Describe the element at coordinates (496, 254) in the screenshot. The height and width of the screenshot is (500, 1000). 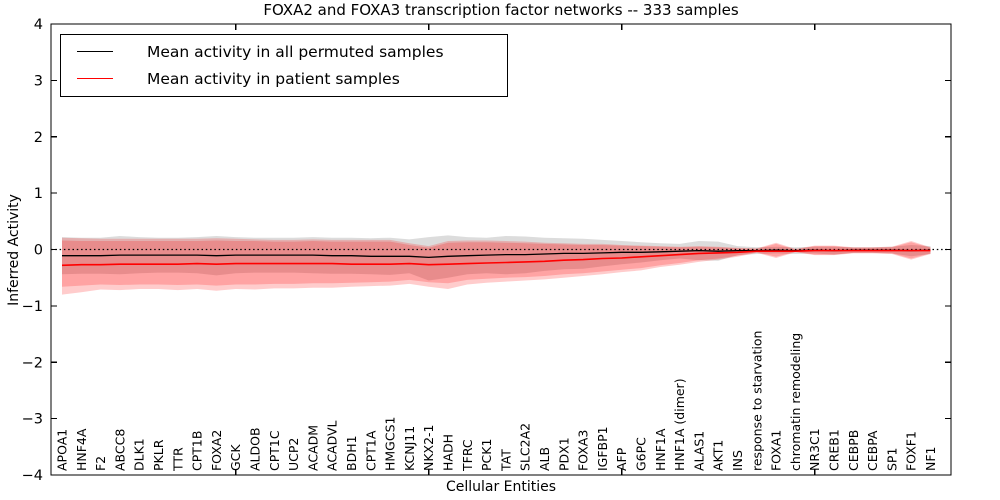
I see `permuted-mean-line` at that location.